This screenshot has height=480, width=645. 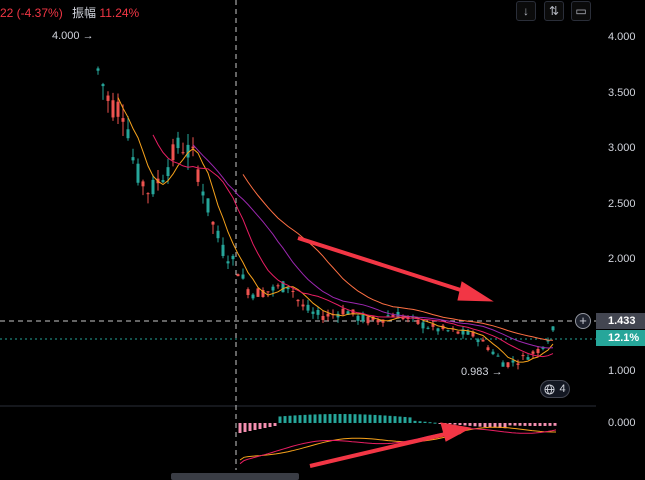 I want to click on scroll-down-button: ↓, so click(x=526, y=11).